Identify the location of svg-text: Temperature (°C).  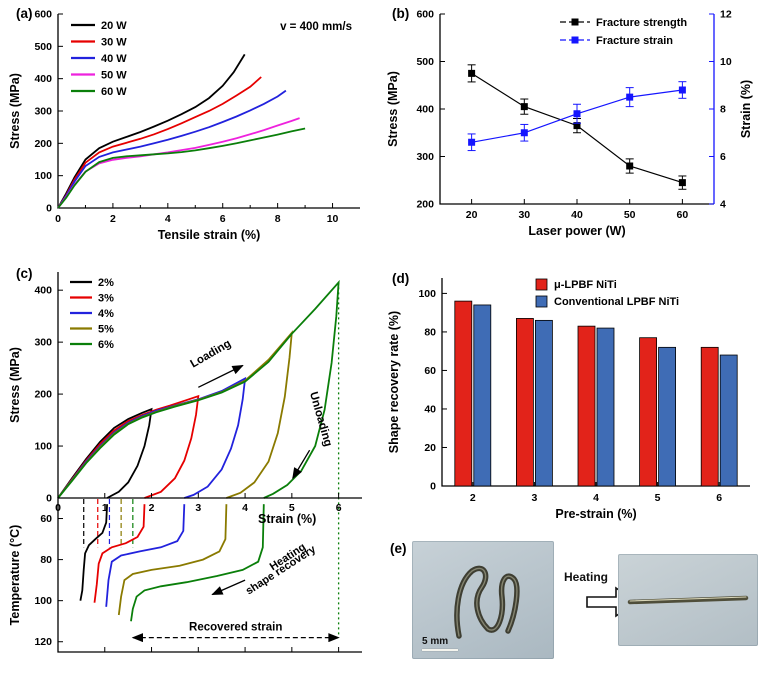
(15, 575).